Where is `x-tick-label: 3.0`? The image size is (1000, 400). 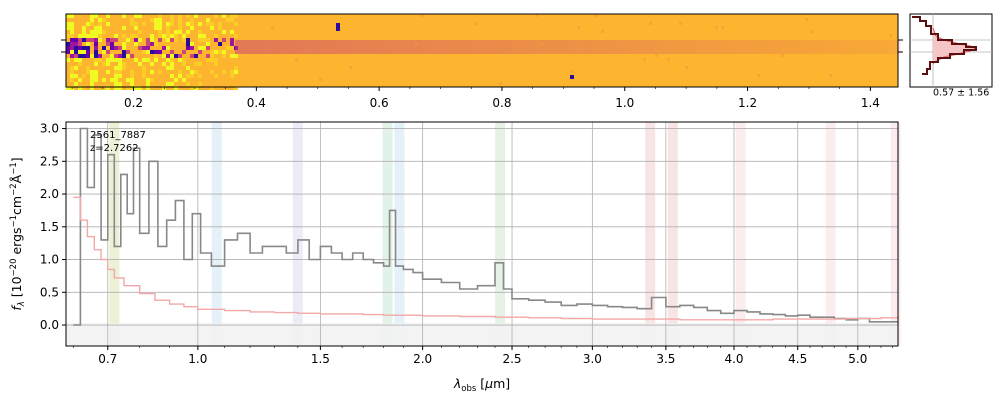 x-tick-label: 3.0 is located at coordinates (592, 359).